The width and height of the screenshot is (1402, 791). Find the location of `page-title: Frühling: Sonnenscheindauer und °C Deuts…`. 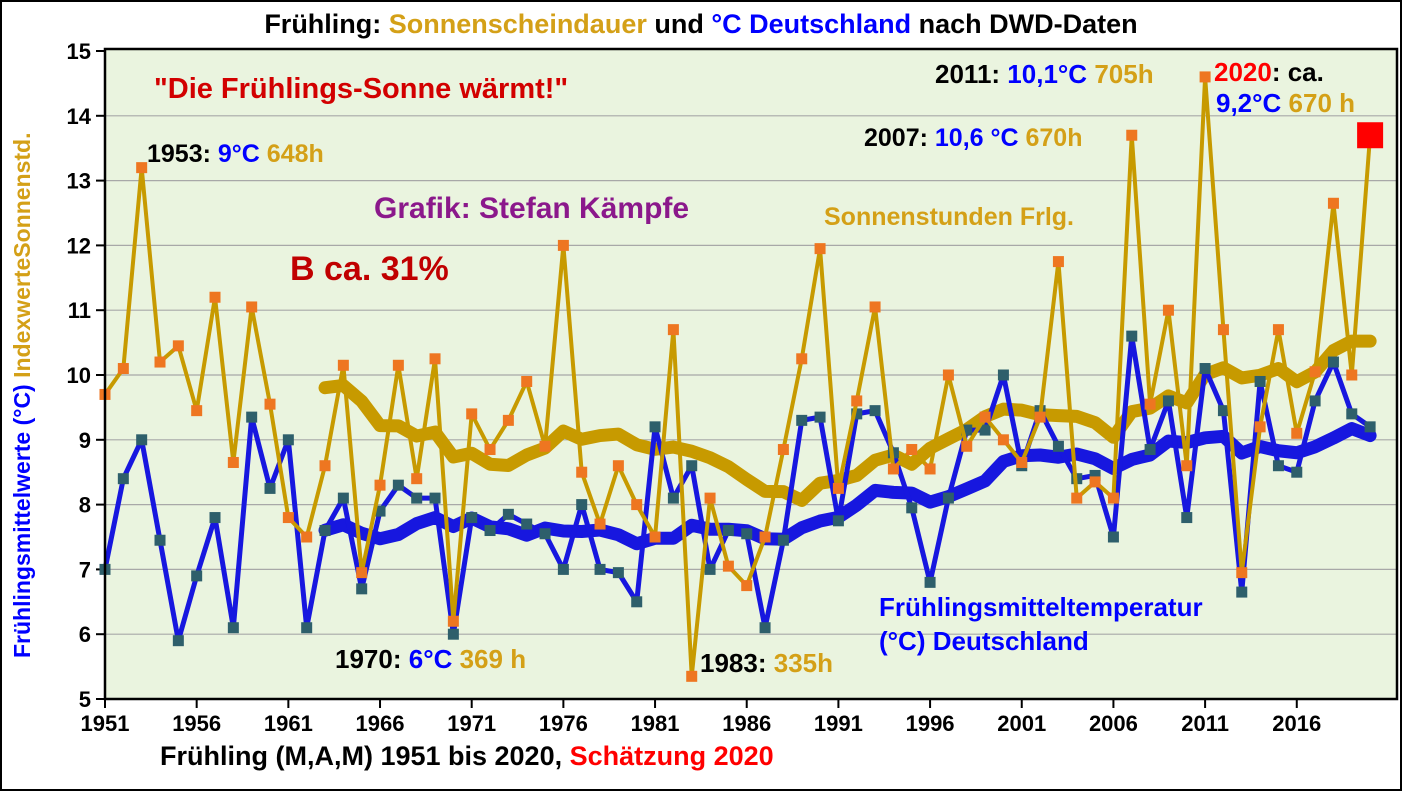

page-title: Frühling: Sonnenscheindauer und °C Deuts… is located at coordinates (701, 24).